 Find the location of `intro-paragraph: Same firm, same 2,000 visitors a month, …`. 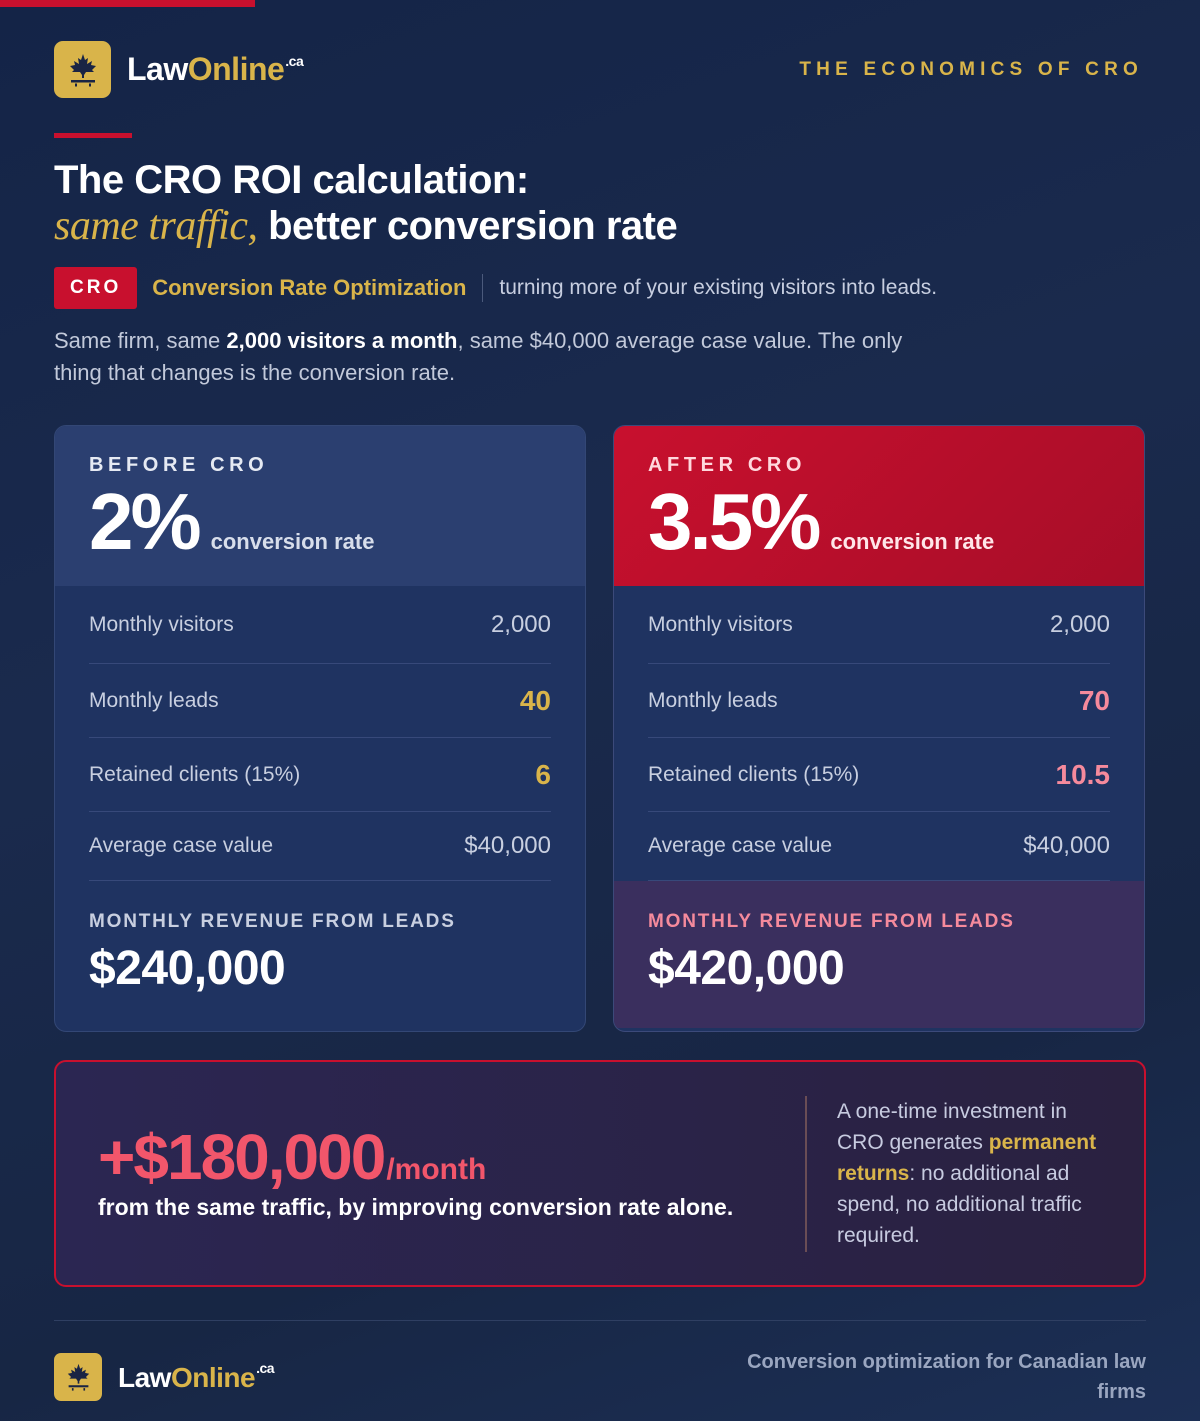

intro-paragraph: Same firm, same 2,000 visitors a month, … is located at coordinates (504, 357).